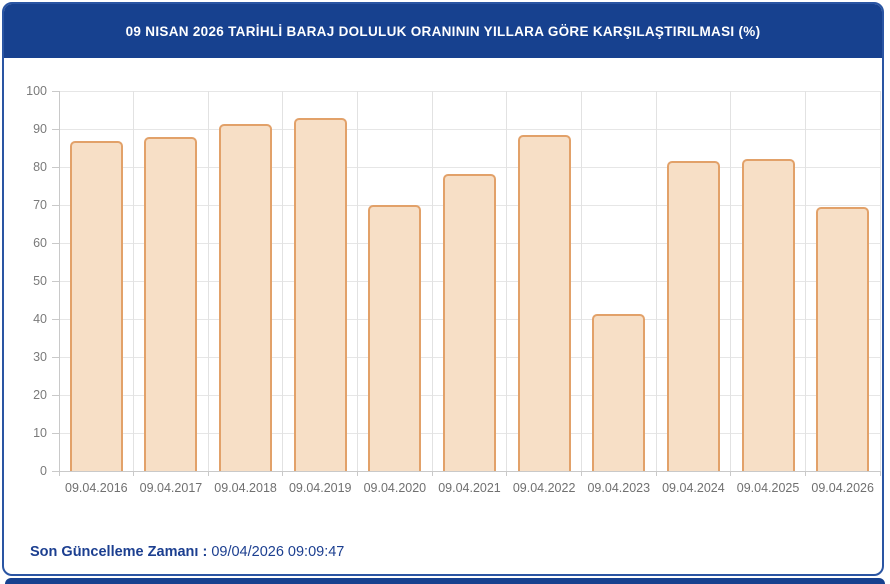 This screenshot has width=890, height=584. What do you see at coordinates (114, 552) in the screenshot?
I see `last-update-label: Son Güncelleme Zamanı` at bounding box center [114, 552].